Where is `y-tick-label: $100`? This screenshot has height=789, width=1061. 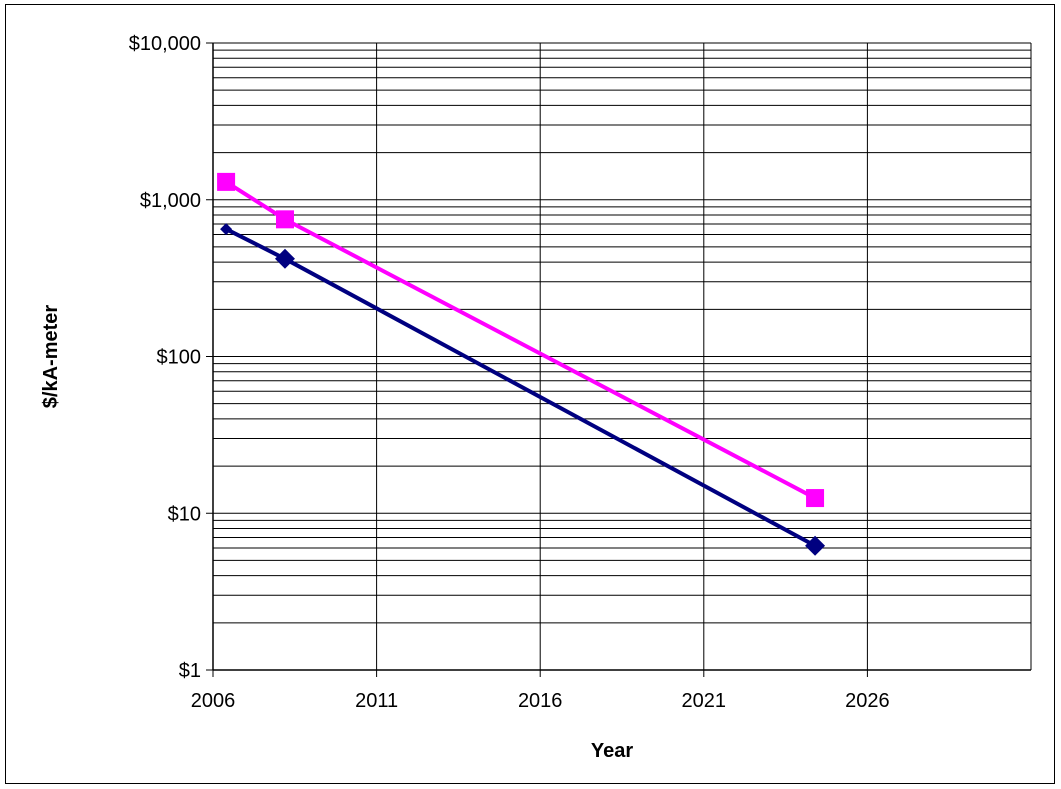
y-tick-label: $100 is located at coordinates (179, 358).